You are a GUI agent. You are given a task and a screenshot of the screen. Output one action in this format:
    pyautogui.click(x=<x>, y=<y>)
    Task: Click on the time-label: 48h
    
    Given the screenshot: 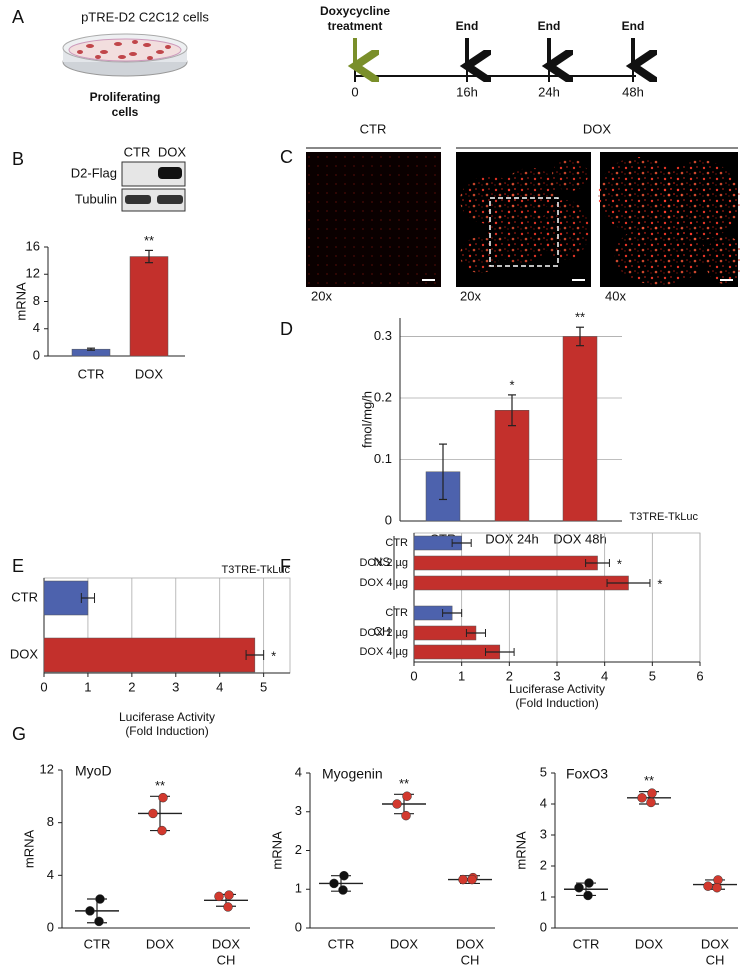 What is the action you would take?
    pyautogui.click(x=633, y=91)
    